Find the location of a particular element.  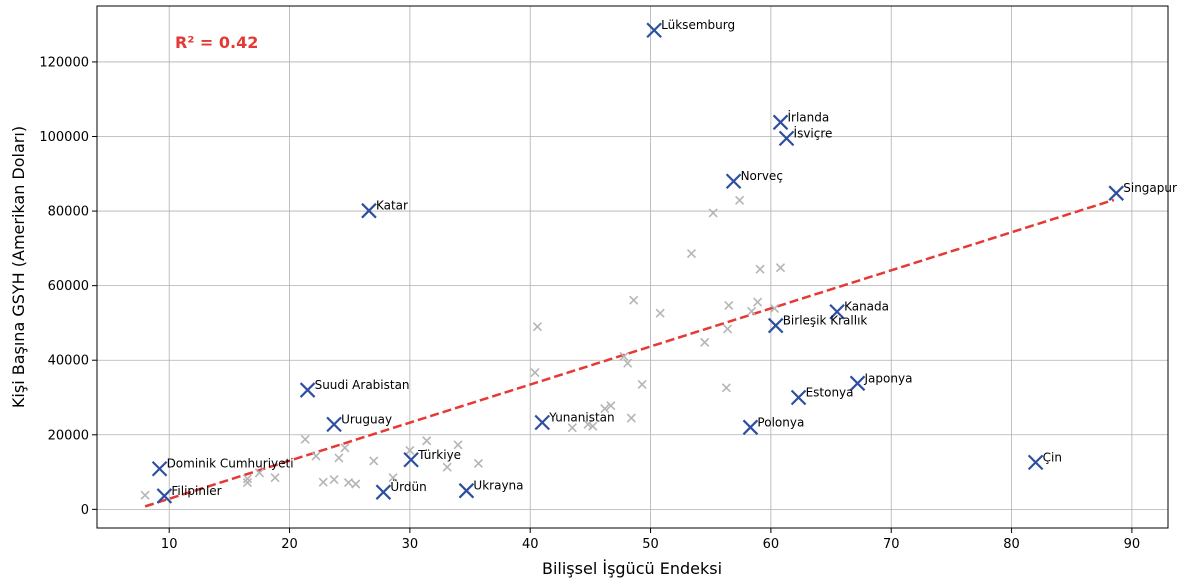

country-label: Birleşik Krallık is located at coordinates (825, 321).